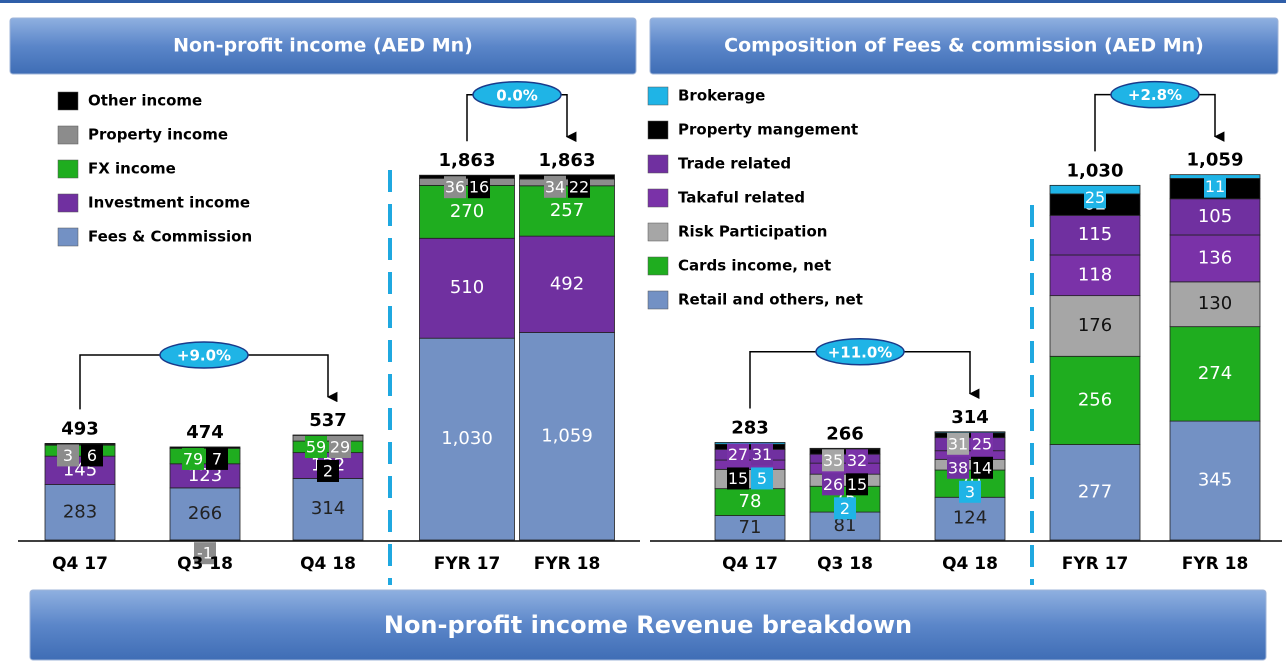 The width and height of the screenshot is (1286, 670). What do you see at coordinates (328, 420) in the screenshot?
I see `total-label: 537` at bounding box center [328, 420].